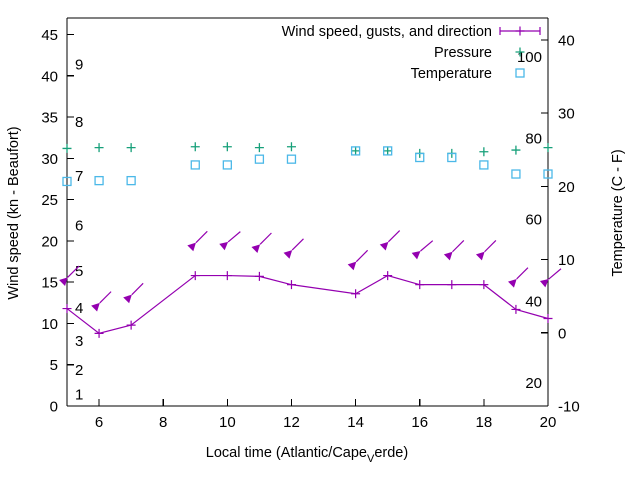  What do you see at coordinates (560, 224) in the screenshot?
I see `y2-axis-ticks: -10 0 10 20 30 40` at bounding box center [560, 224].